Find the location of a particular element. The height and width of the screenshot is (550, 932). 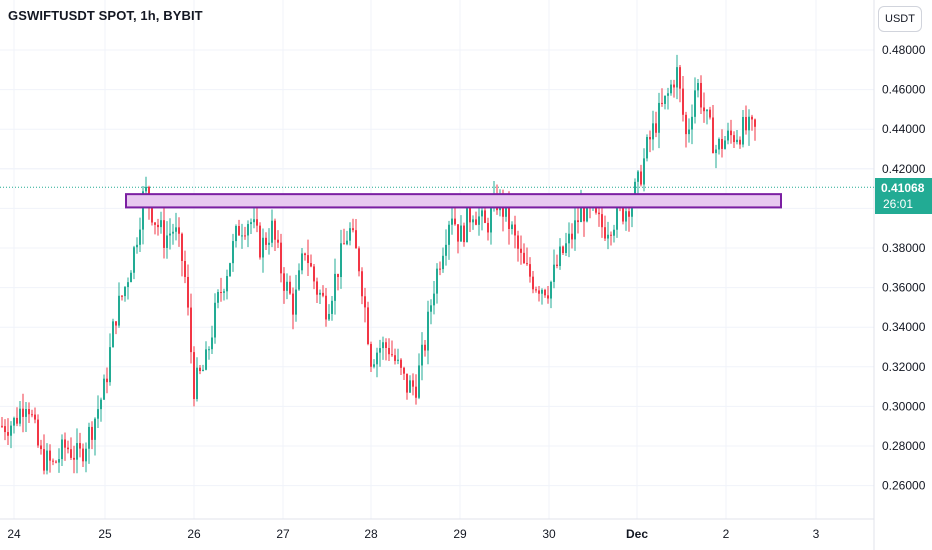

y-tick-label: 0.44000 is located at coordinates (904, 129).